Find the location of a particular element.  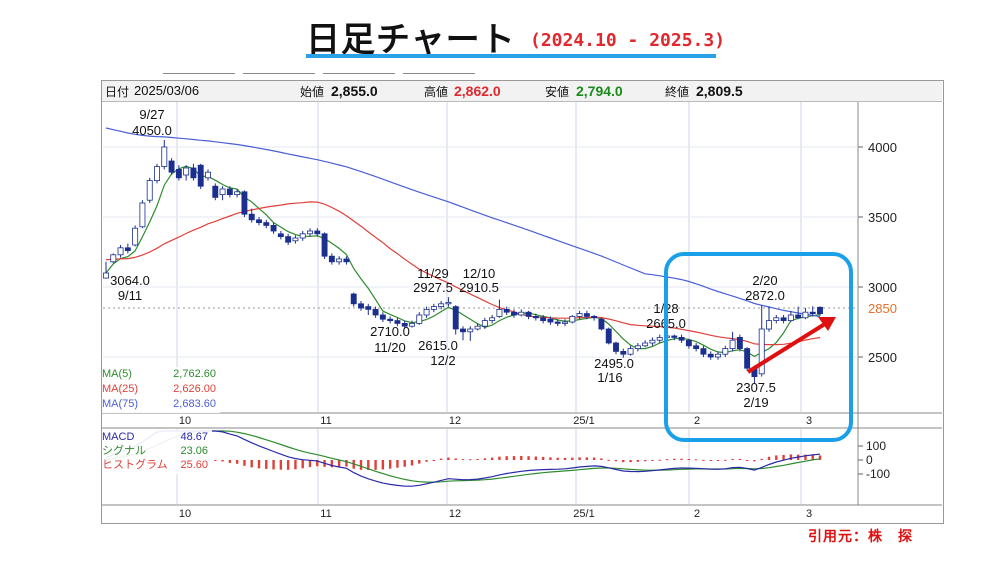

legend-hist: ヒストグラム 25.60 is located at coordinates (157, 465).